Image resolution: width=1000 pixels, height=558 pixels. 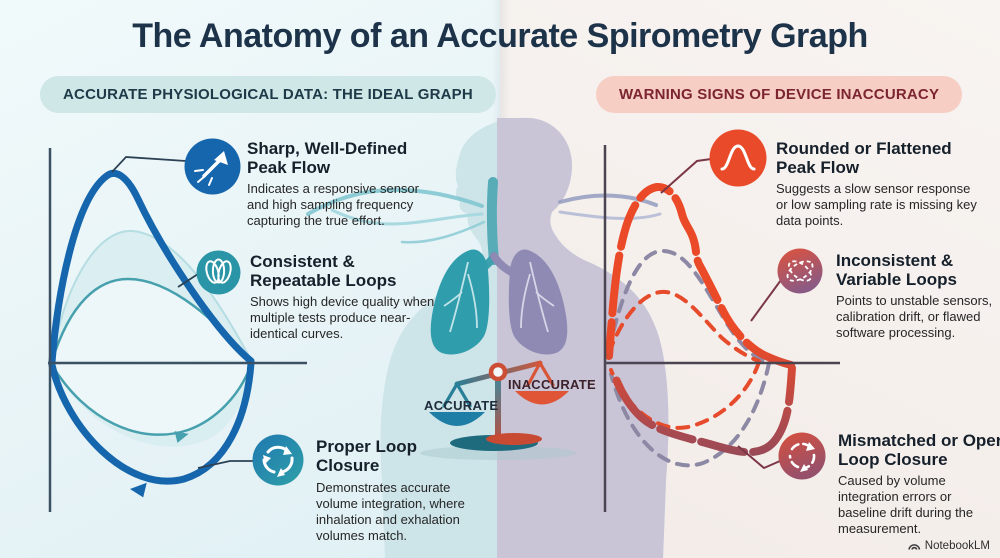 I want to click on scale-inaccurate-label: INACCURATE, so click(x=552, y=384).